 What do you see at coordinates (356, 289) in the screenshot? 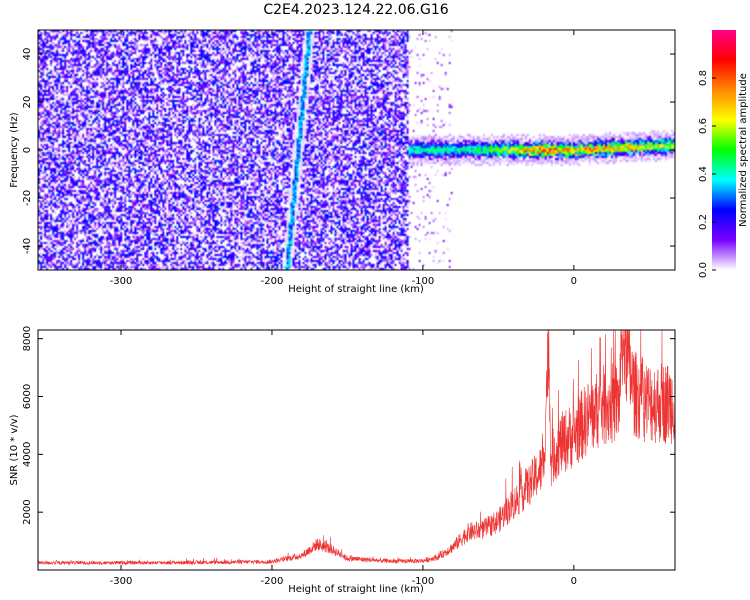
I see `spectrogram-xlabel: Height of straight line (km)` at bounding box center [356, 289].